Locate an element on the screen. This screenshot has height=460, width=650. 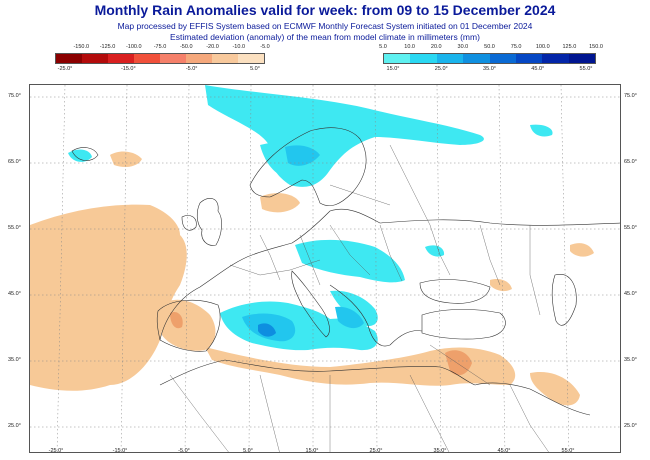
dry-anomaly-strong is located at coordinates (321, 343).